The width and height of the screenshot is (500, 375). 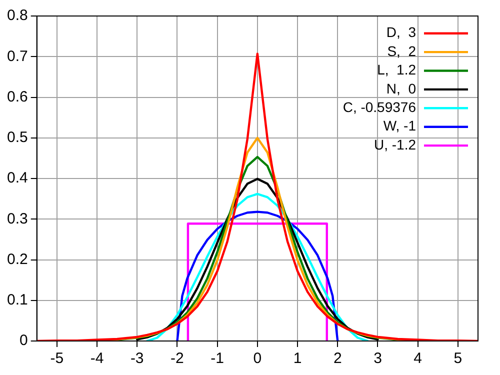 I want to click on y-tick-label: 0.5, so click(x=17, y=137).